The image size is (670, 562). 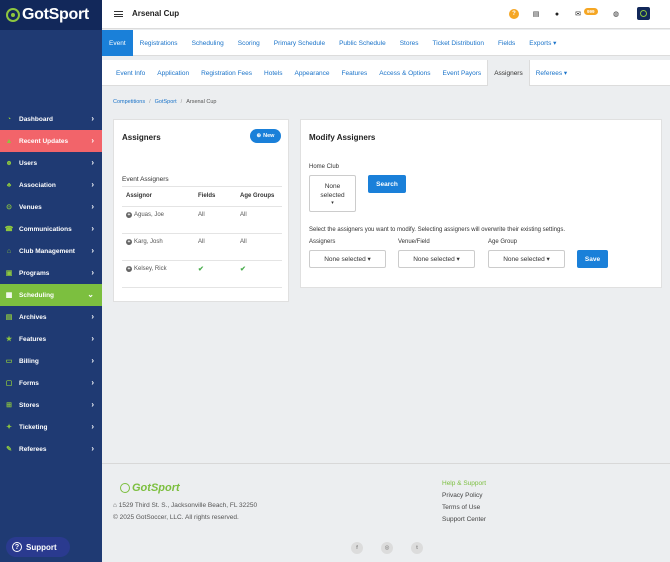 I want to click on hamburger-menu-icon, so click(x=118, y=14).